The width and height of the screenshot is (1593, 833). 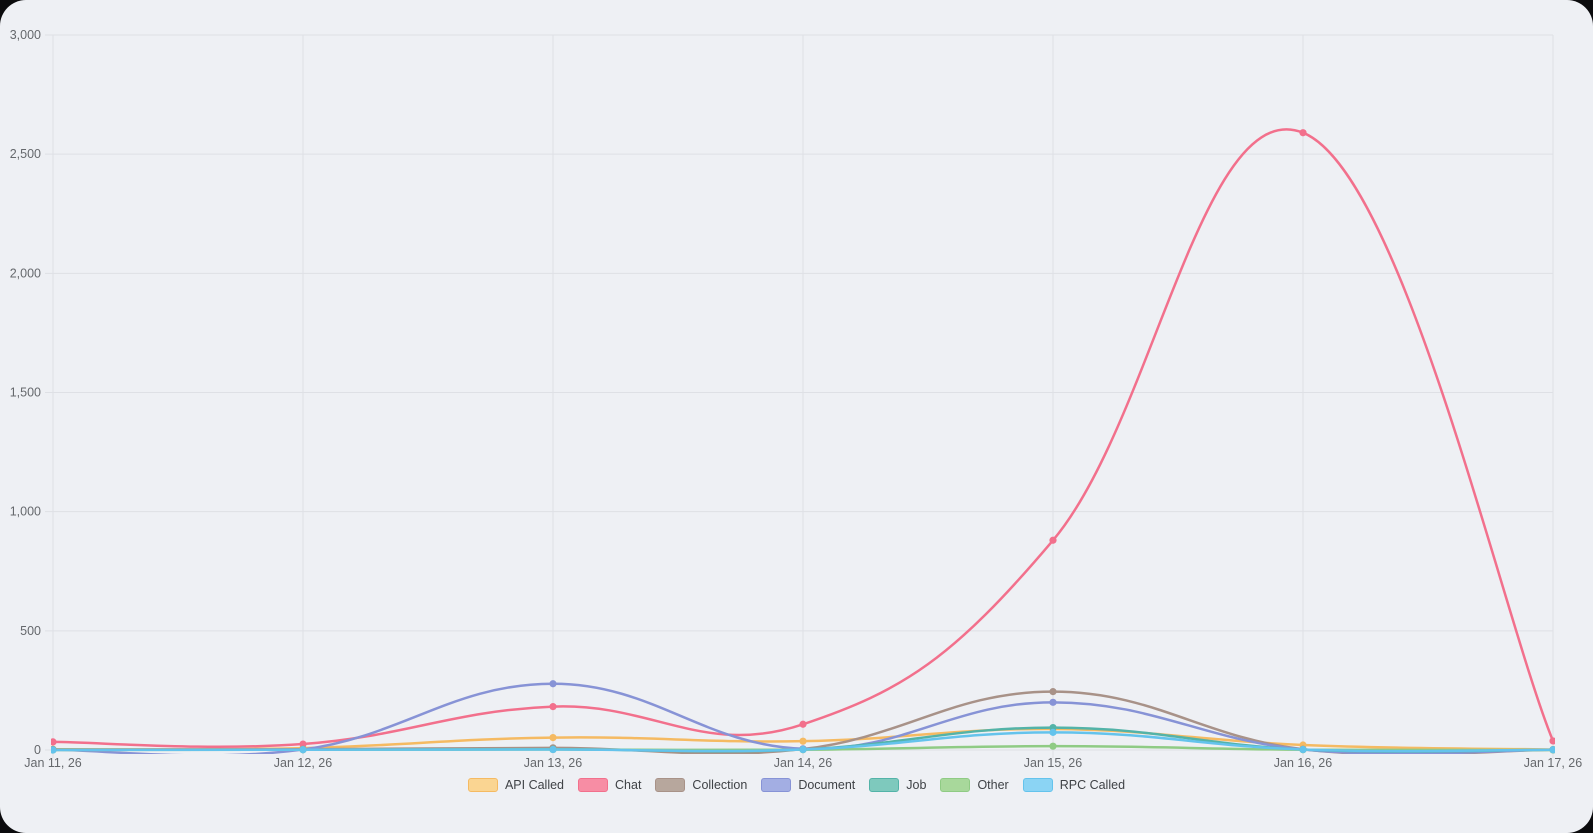 I want to click on legend-label: API Called, so click(x=534, y=785).